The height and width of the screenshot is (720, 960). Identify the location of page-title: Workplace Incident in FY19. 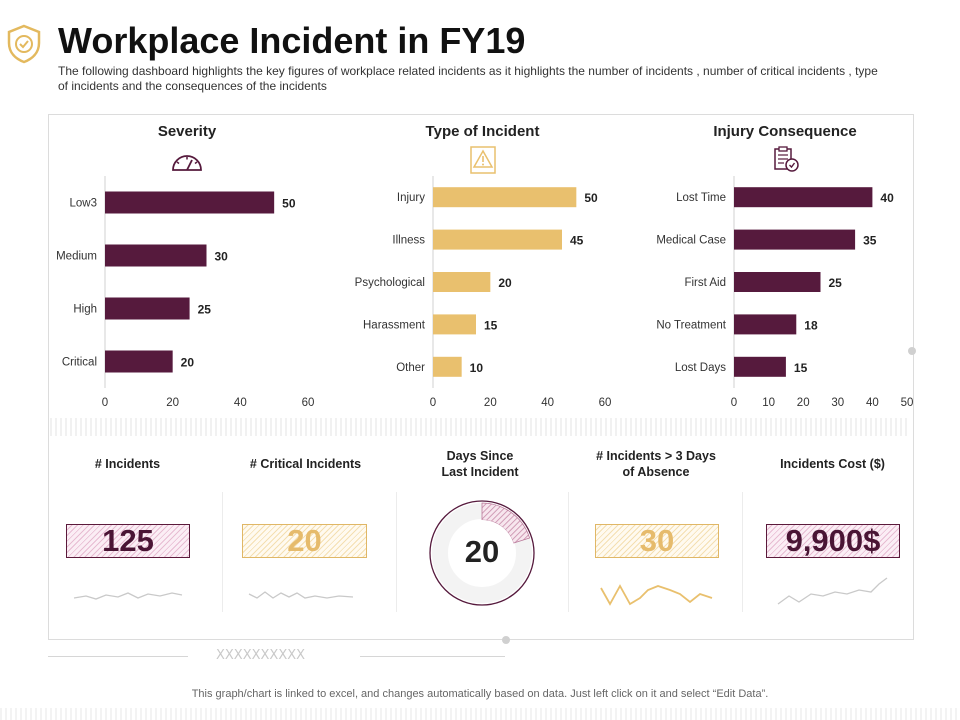
(292, 40).